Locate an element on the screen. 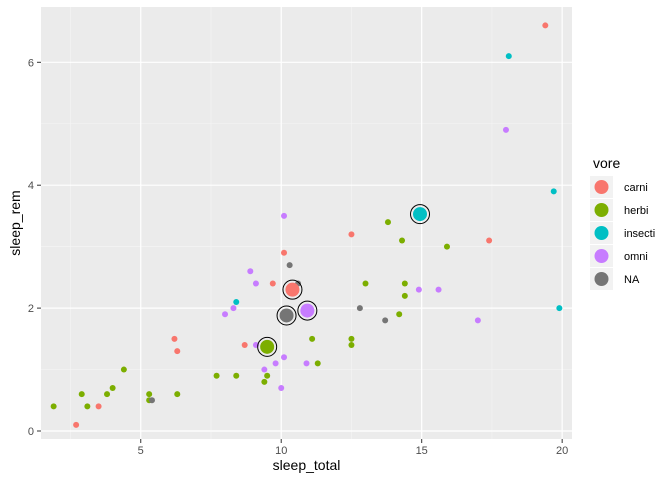 The width and height of the screenshot is (672, 480). legend-swatch-na is located at coordinates (601, 279).